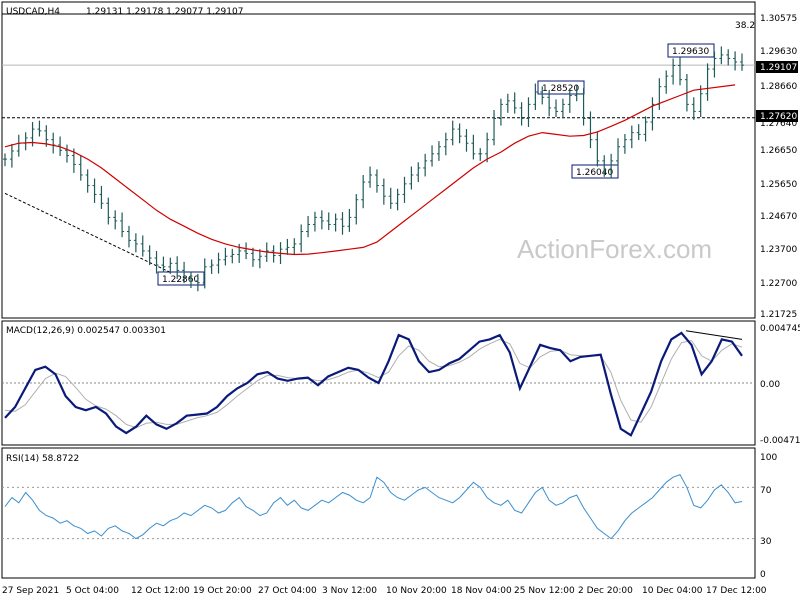  I want to click on watermark: ActionForex.com, so click(614, 249).